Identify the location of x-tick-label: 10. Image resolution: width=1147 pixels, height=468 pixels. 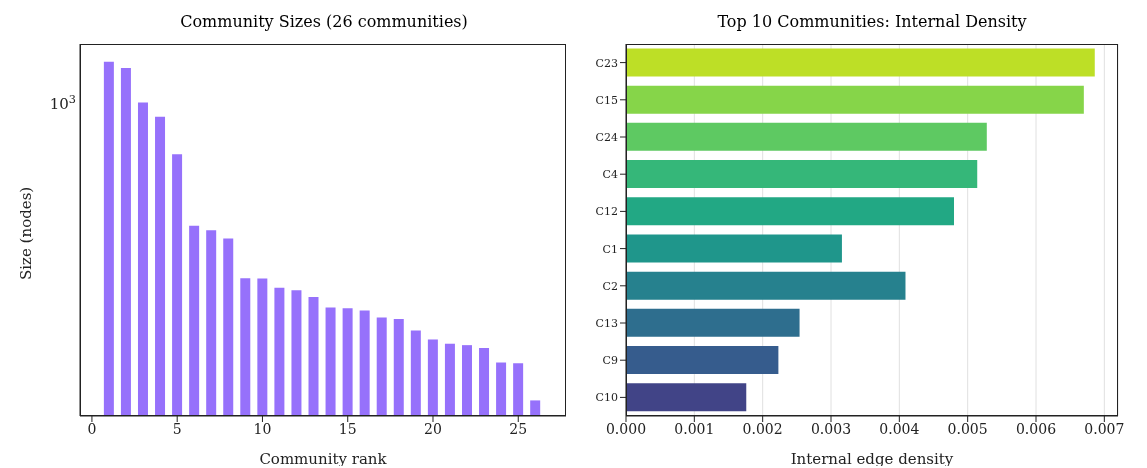
(262, 428).